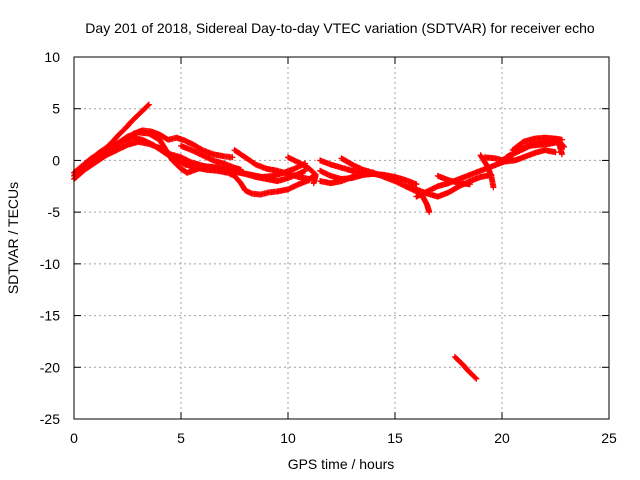  Describe the element at coordinates (181, 438) in the screenshot. I see `x-tick-label: 5` at that location.